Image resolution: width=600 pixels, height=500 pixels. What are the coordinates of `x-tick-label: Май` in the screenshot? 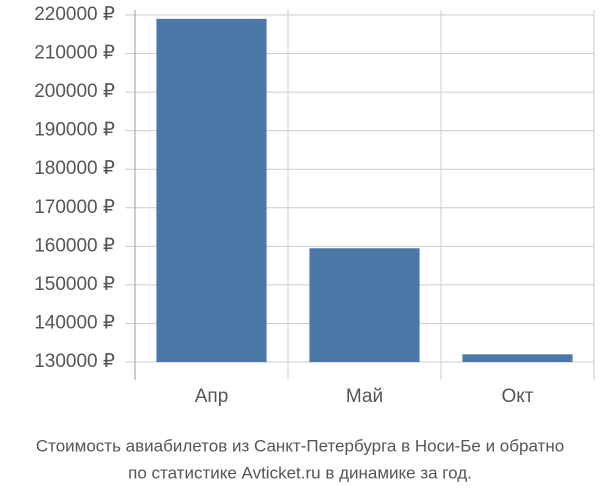 It's located at (364, 396).